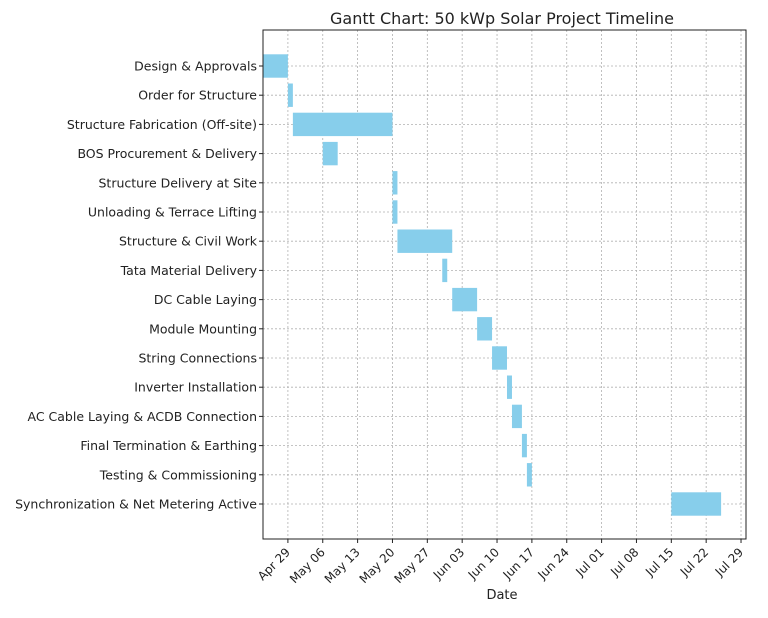 Image resolution: width=768 pixels, height=618 pixels. What do you see at coordinates (483, 563) in the screenshot?
I see `x-tick-label: Jun 10` at bounding box center [483, 563].